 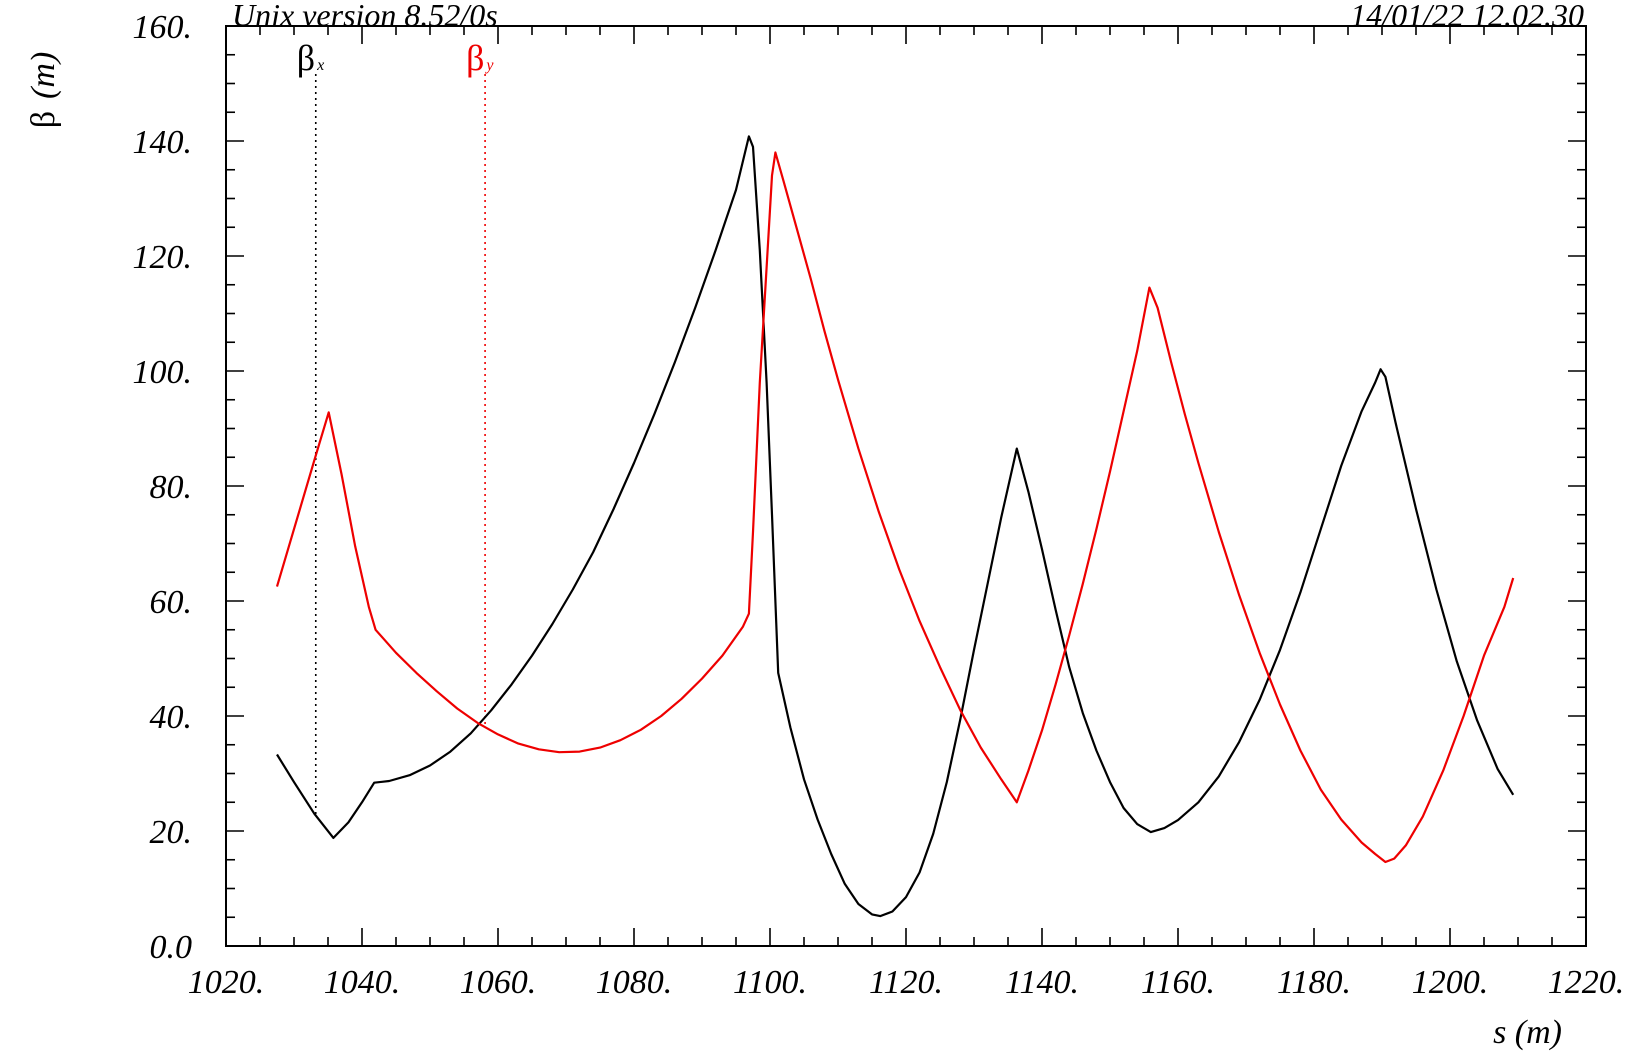 I want to click on y-axis-title-group: β (m), so click(x=43, y=90).